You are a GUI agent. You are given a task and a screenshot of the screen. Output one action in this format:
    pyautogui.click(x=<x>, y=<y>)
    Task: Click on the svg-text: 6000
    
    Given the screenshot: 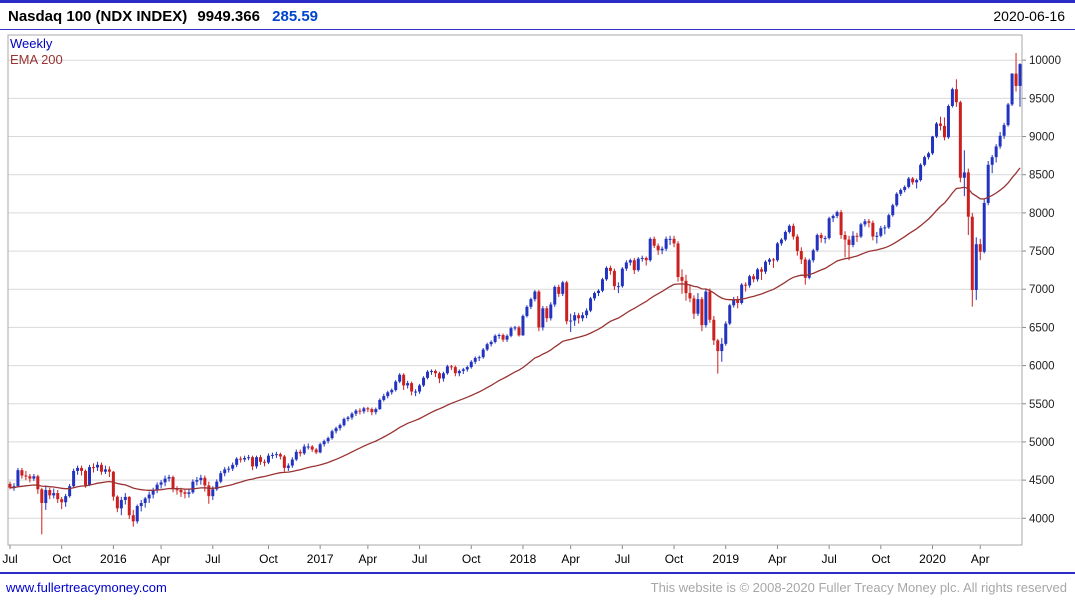 What is the action you would take?
    pyautogui.click(x=1042, y=367)
    